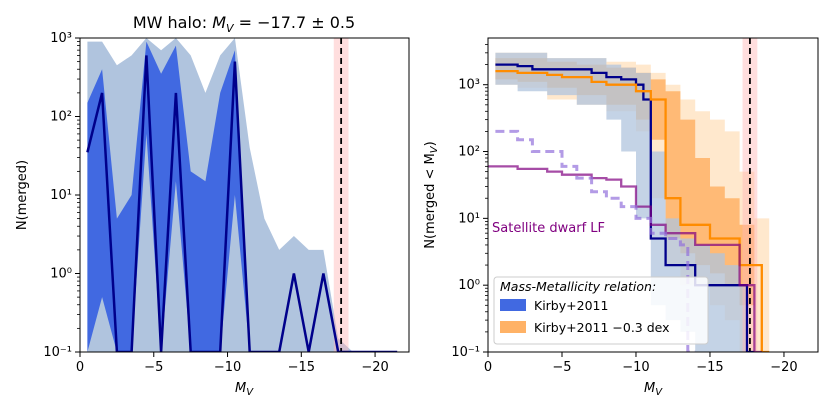  What do you see at coordinates (469, 202) in the screenshot?
I see `right-y-ticks: 10⁻¹ 10⁰ 10¹ 10² 10³` at bounding box center [469, 202].